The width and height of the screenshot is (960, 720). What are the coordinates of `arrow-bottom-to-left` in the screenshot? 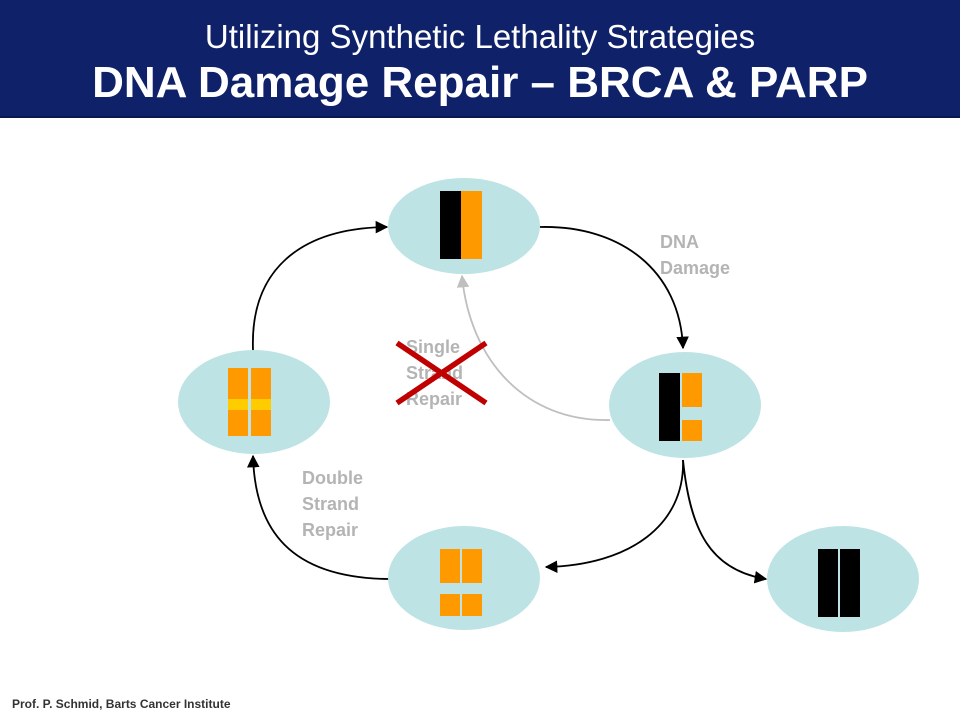 It's located at (318, 517).